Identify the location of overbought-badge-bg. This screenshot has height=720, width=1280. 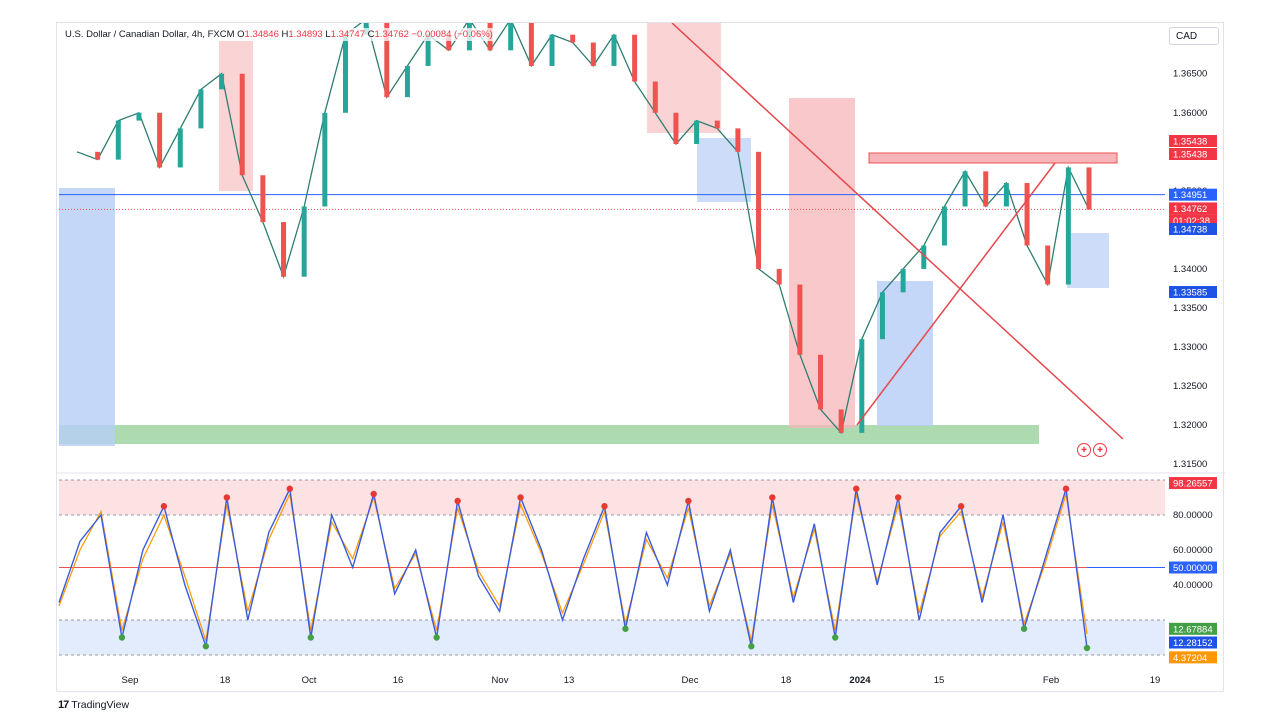
(1193, 483).